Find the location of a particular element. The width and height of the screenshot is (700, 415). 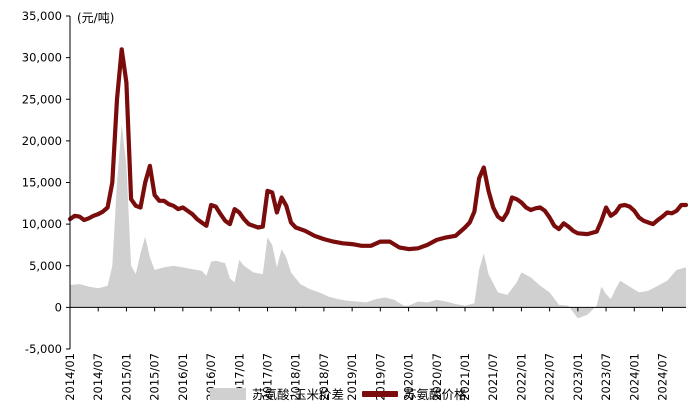

legend: 苏氨酸-玉米价差 苏氨酸价格 is located at coordinates (347, 393).